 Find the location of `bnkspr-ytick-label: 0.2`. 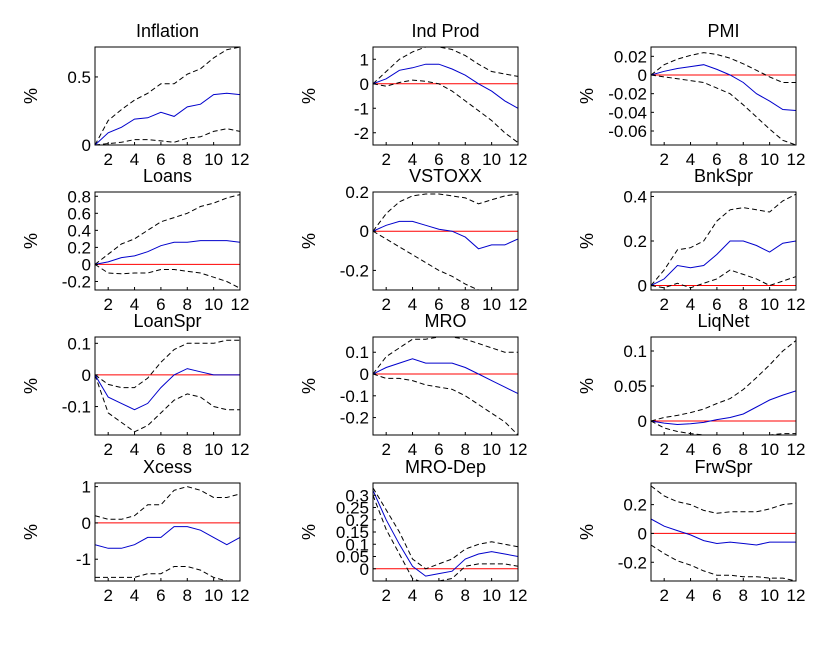

bnkspr-ytick-label: 0.2 is located at coordinates (635, 241).